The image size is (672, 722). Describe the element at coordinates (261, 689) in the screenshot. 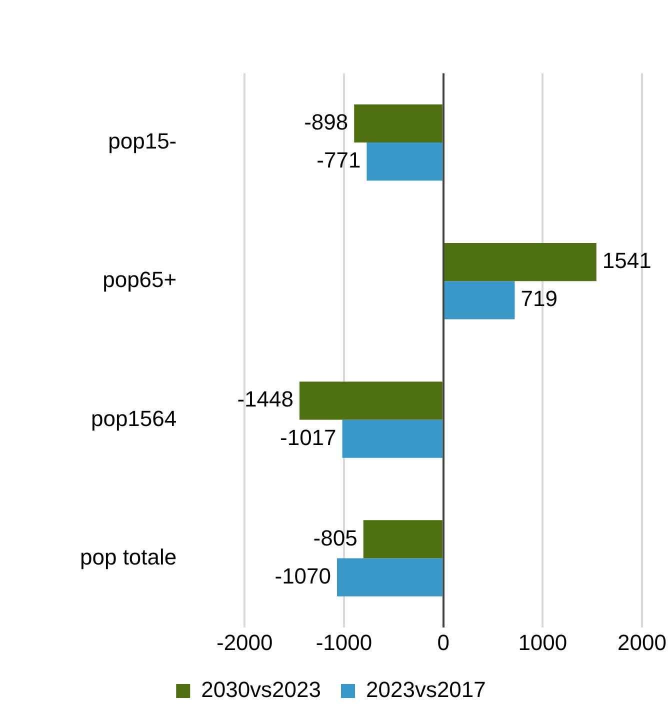

I see `legend-label: 2030vs2023` at that location.